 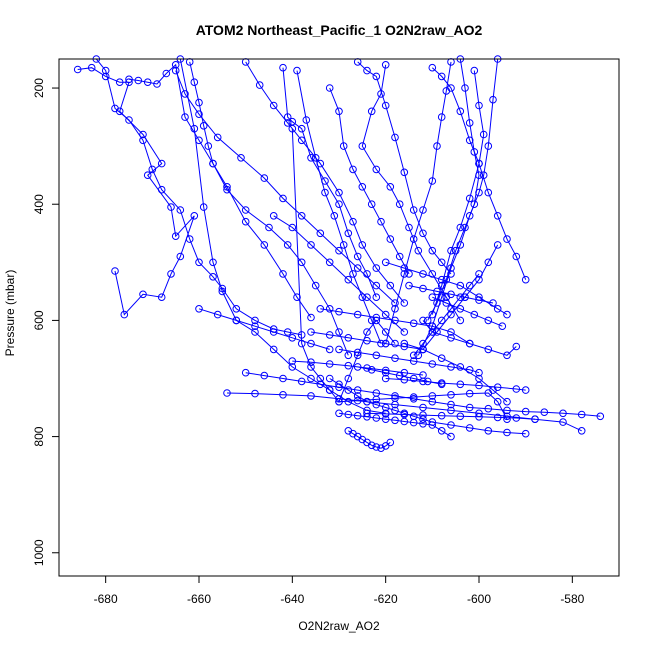 What do you see at coordinates (39, 88) in the screenshot?
I see `y-tick-label: 200` at bounding box center [39, 88].